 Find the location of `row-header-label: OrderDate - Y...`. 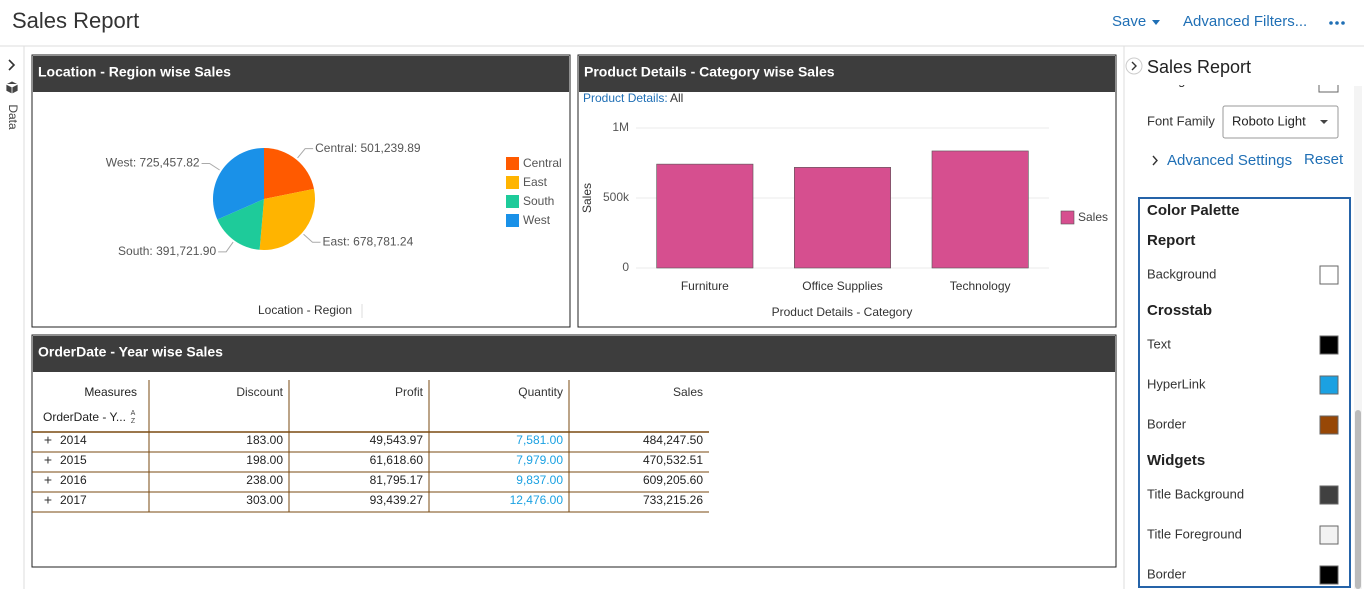

row-header-label: OrderDate - Y... is located at coordinates (84, 417).